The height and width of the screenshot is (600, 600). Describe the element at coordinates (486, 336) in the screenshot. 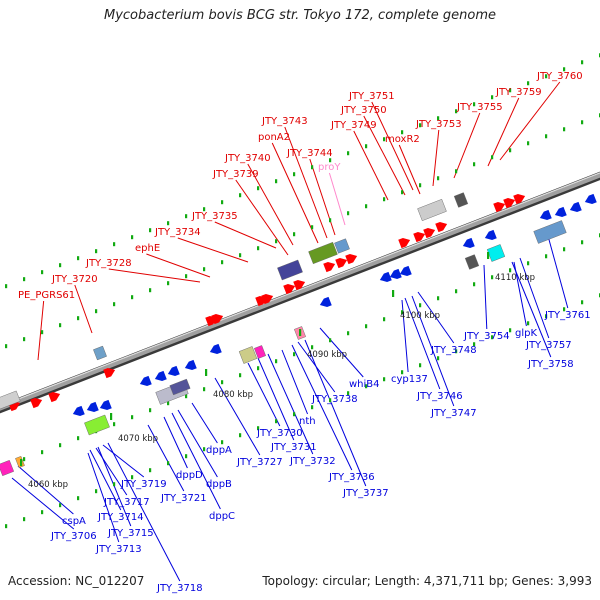

I see `reverse-gene-label: JTY_3754` at that location.